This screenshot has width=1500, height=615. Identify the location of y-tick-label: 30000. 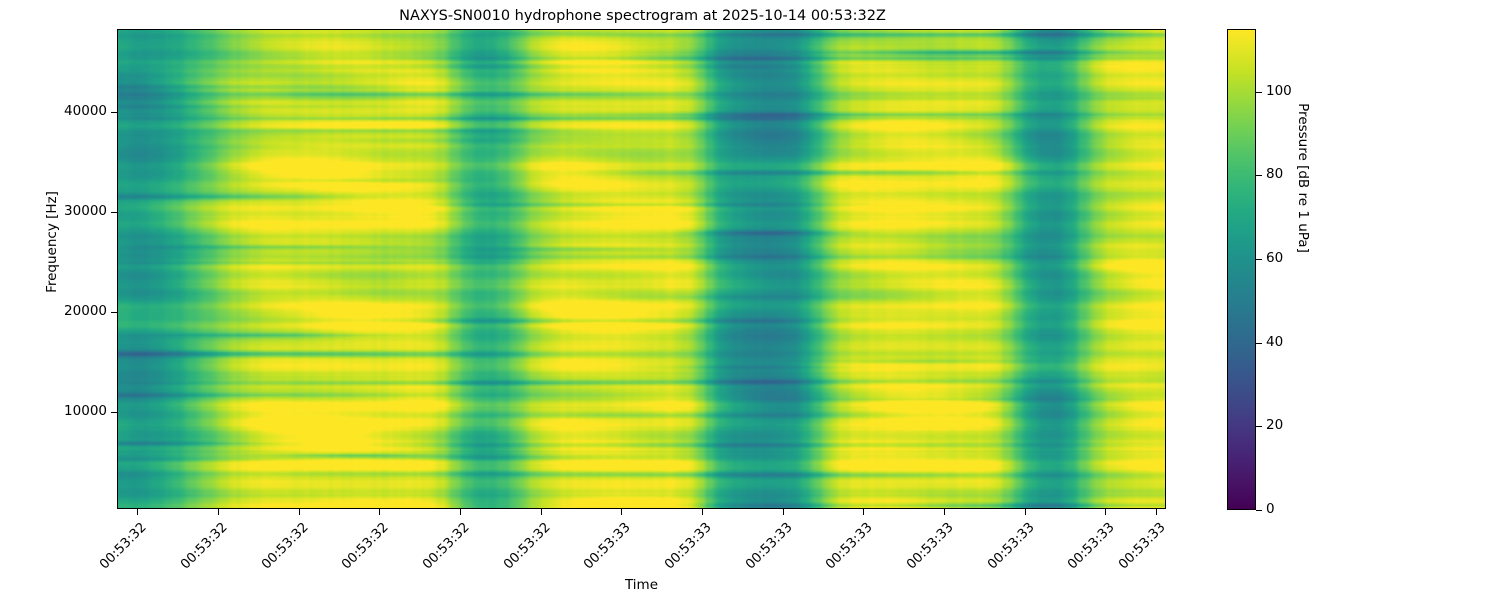
(85, 210).